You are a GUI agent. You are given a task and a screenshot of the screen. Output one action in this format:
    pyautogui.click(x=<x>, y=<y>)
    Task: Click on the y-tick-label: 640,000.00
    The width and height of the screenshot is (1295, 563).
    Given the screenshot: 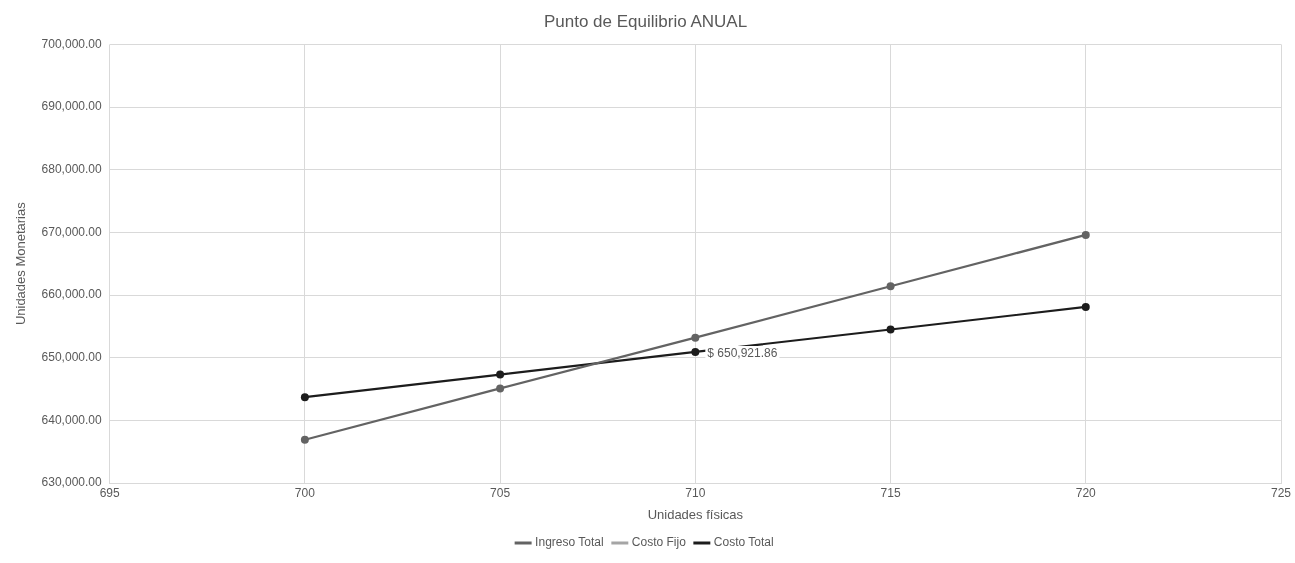 What is the action you would take?
    pyautogui.click(x=71, y=419)
    